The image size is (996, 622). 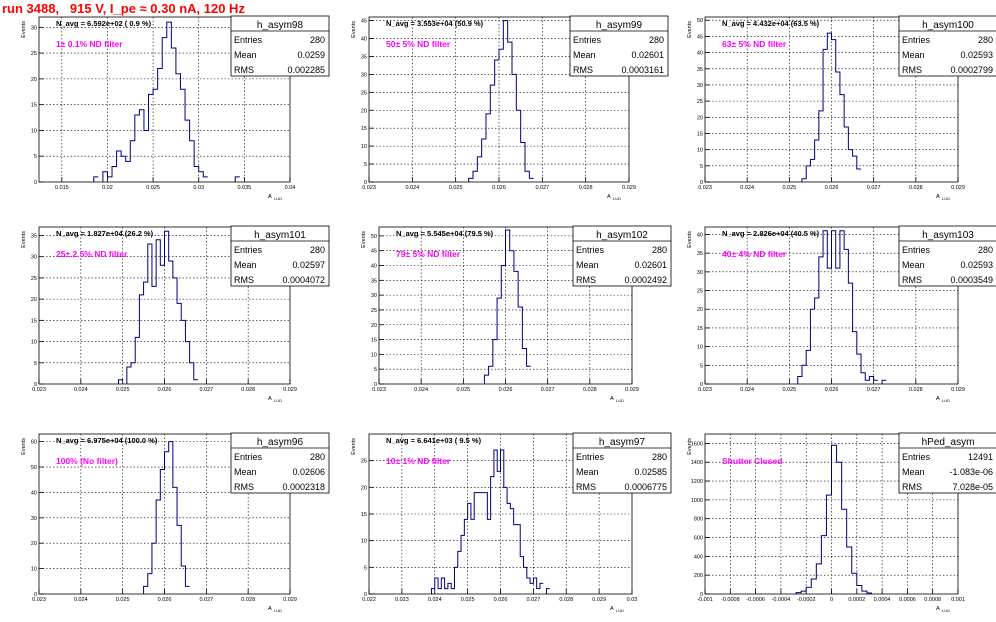 What do you see at coordinates (645, 487) in the screenshot?
I see `stats-value: 0.0006775` at bounding box center [645, 487].